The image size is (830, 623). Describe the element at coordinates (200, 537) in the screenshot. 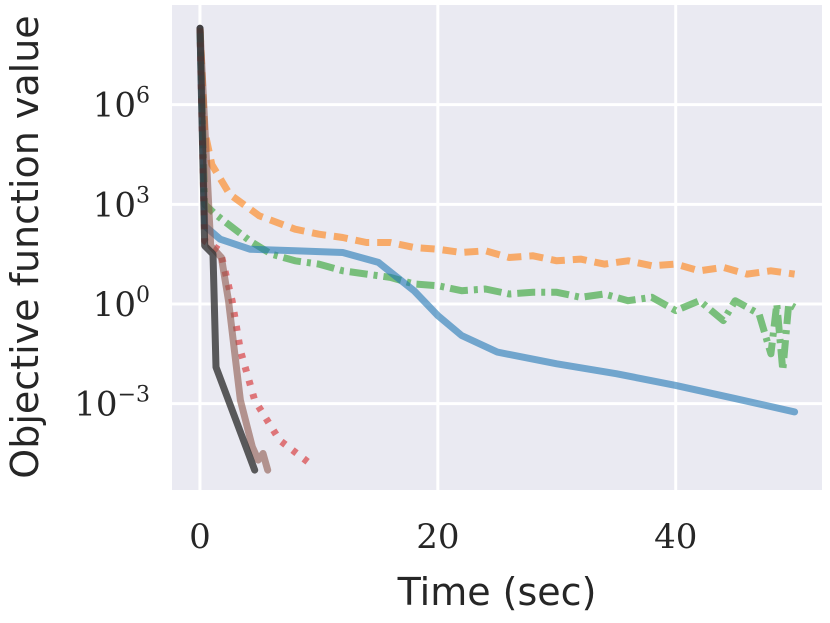

I see `x-tick-label: 0` at that location.